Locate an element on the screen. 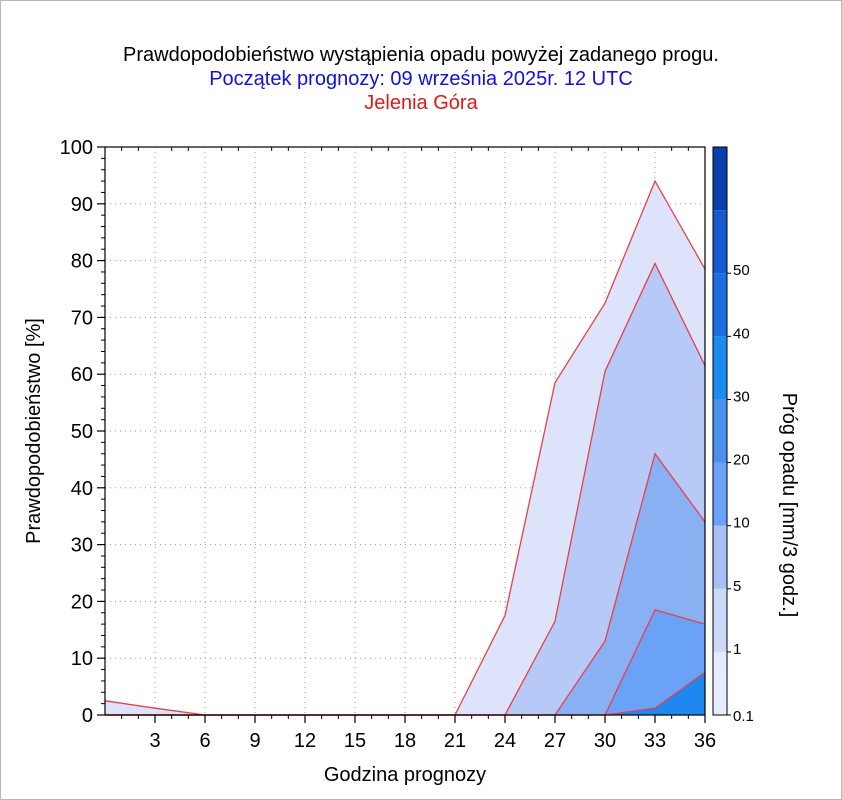 The width and height of the screenshot is (842, 800). colorbar-tick-label: 1 is located at coordinates (737, 649).